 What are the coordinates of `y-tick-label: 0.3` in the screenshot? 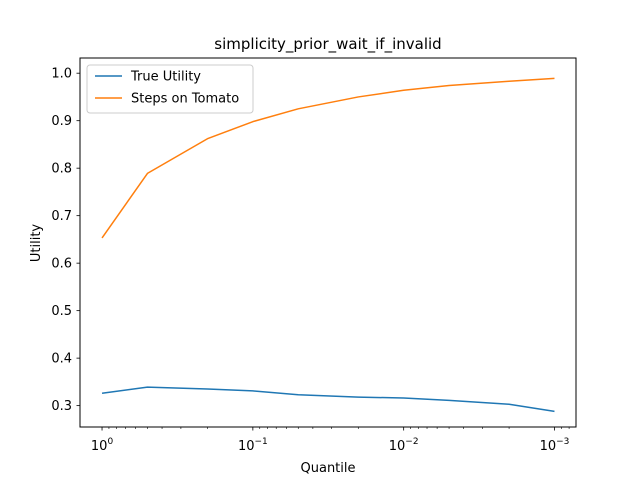 It's located at (61, 406).